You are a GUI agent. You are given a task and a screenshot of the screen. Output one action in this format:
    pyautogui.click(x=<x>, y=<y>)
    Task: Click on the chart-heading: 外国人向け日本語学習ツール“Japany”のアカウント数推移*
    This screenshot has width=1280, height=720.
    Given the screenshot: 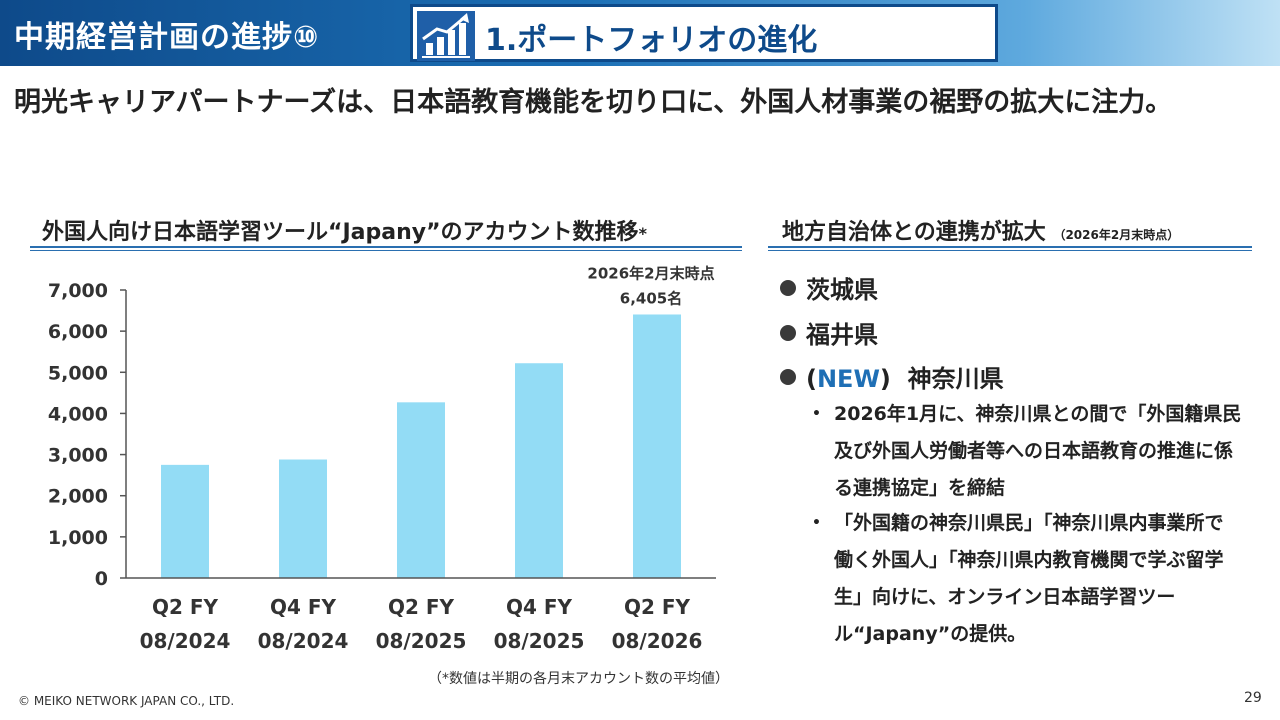 What is the action you would take?
    pyautogui.click(x=344, y=230)
    